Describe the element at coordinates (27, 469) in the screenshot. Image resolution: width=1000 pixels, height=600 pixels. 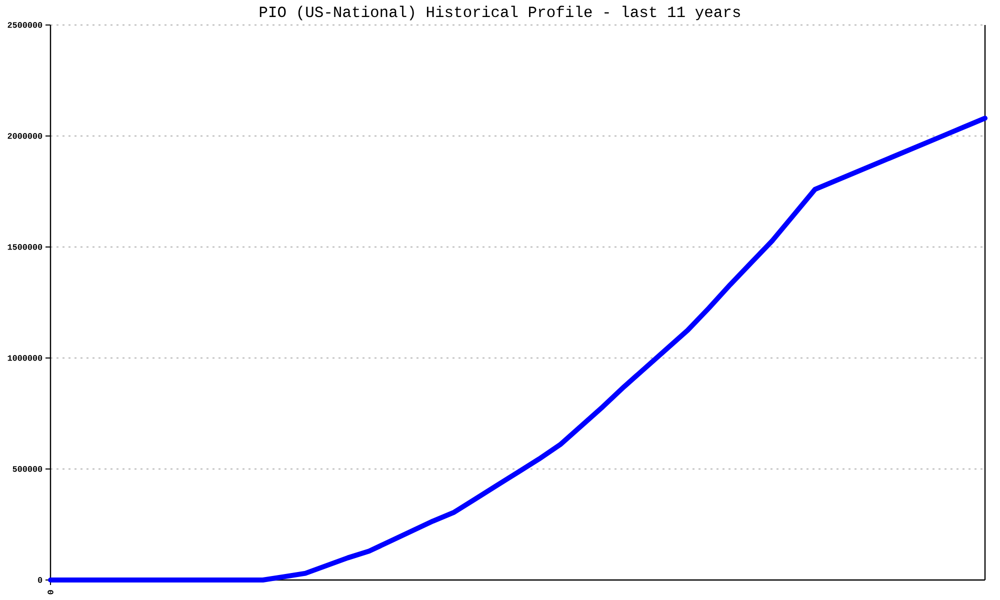
I see `y-tick-label: 500000` at that location.